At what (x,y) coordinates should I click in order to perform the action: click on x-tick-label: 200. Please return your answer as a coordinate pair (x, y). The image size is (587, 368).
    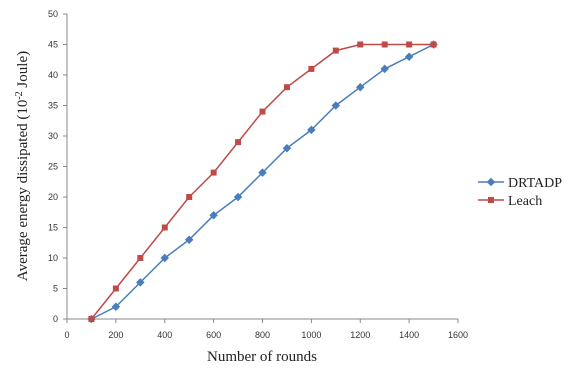
    Looking at the image, I should click on (115, 335).